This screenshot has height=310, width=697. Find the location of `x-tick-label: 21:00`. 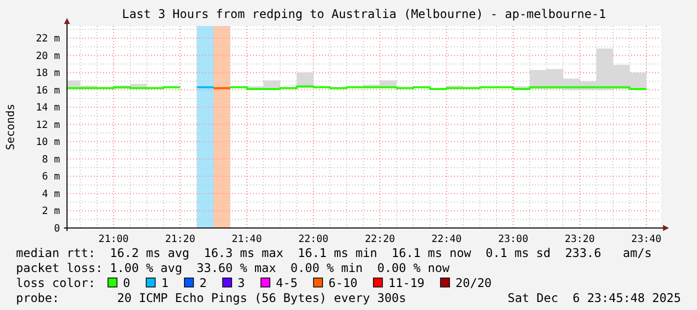

x-tick-label: 21:00 is located at coordinates (113, 239).